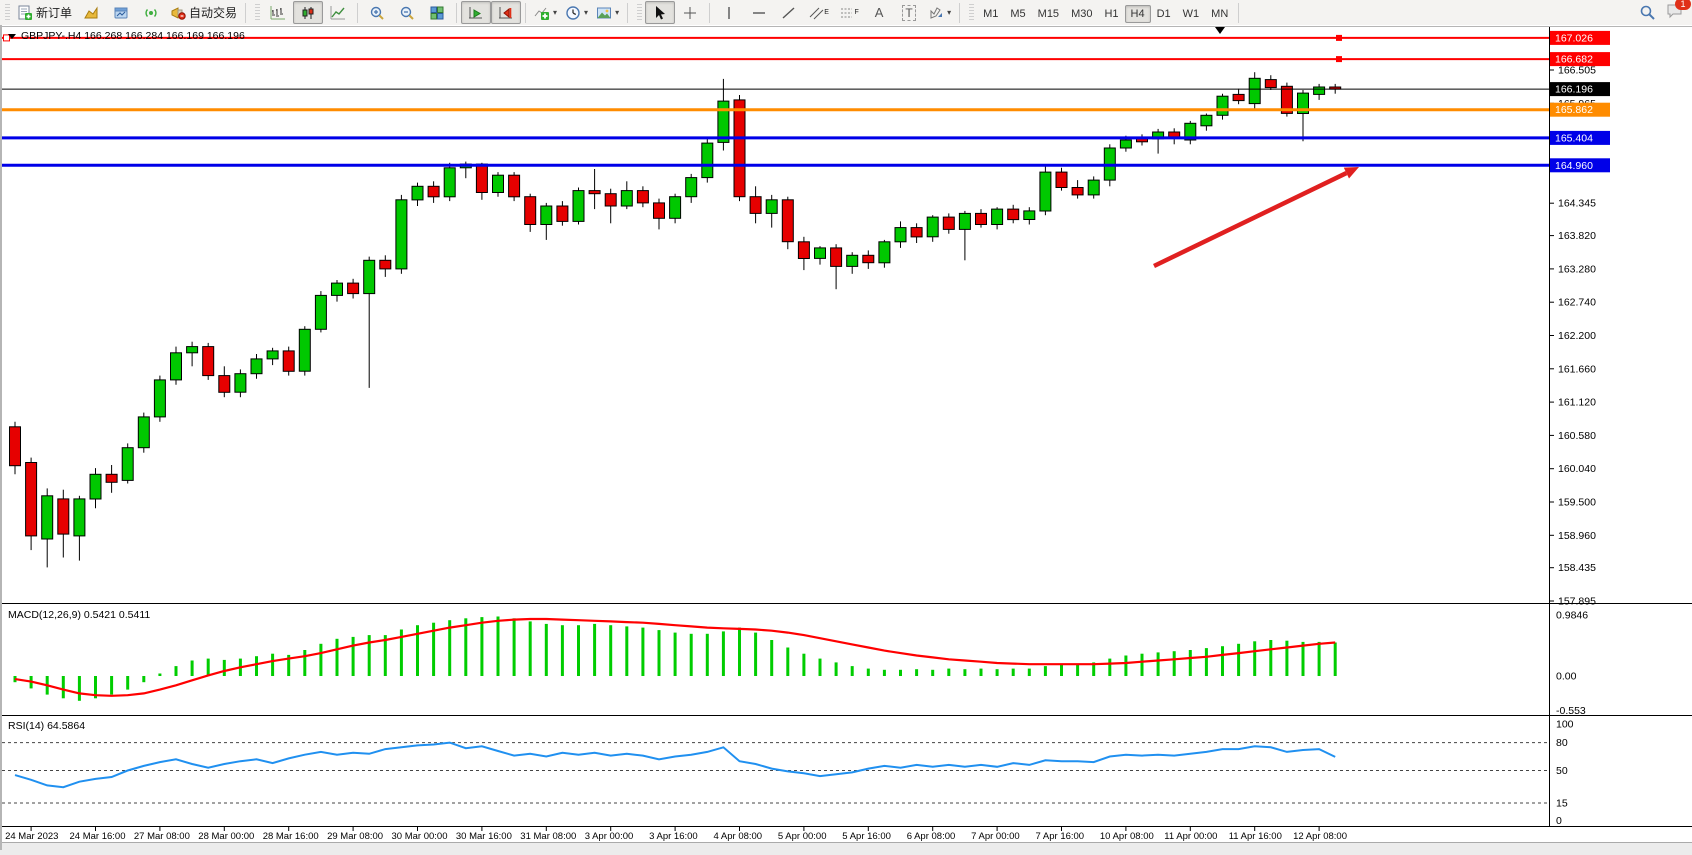 The image size is (1692, 855). What do you see at coordinates (1048, 13) in the screenshot?
I see `timeframe-m15-button: M15` at bounding box center [1048, 13].